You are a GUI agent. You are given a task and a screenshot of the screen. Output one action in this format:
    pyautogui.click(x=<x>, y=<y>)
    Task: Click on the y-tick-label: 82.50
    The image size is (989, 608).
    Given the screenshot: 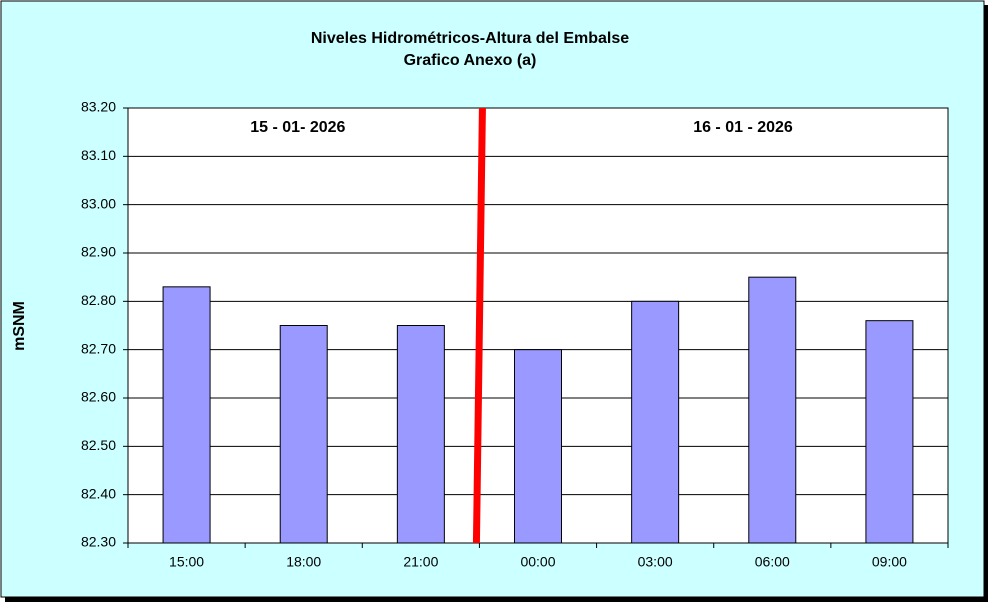 What is the action you would take?
    pyautogui.click(x=98, y=445)
    